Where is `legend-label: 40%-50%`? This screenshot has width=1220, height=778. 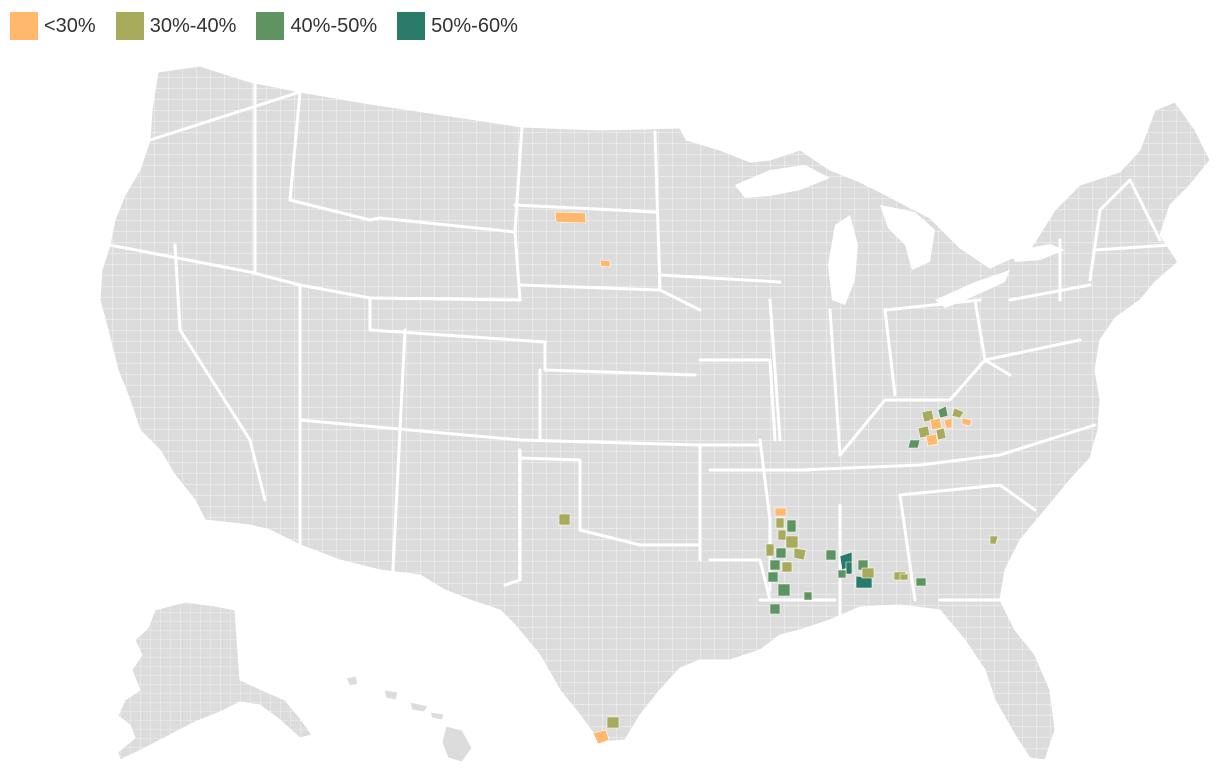
legend-label: 40%-50% is located at coordinates (334, 26).